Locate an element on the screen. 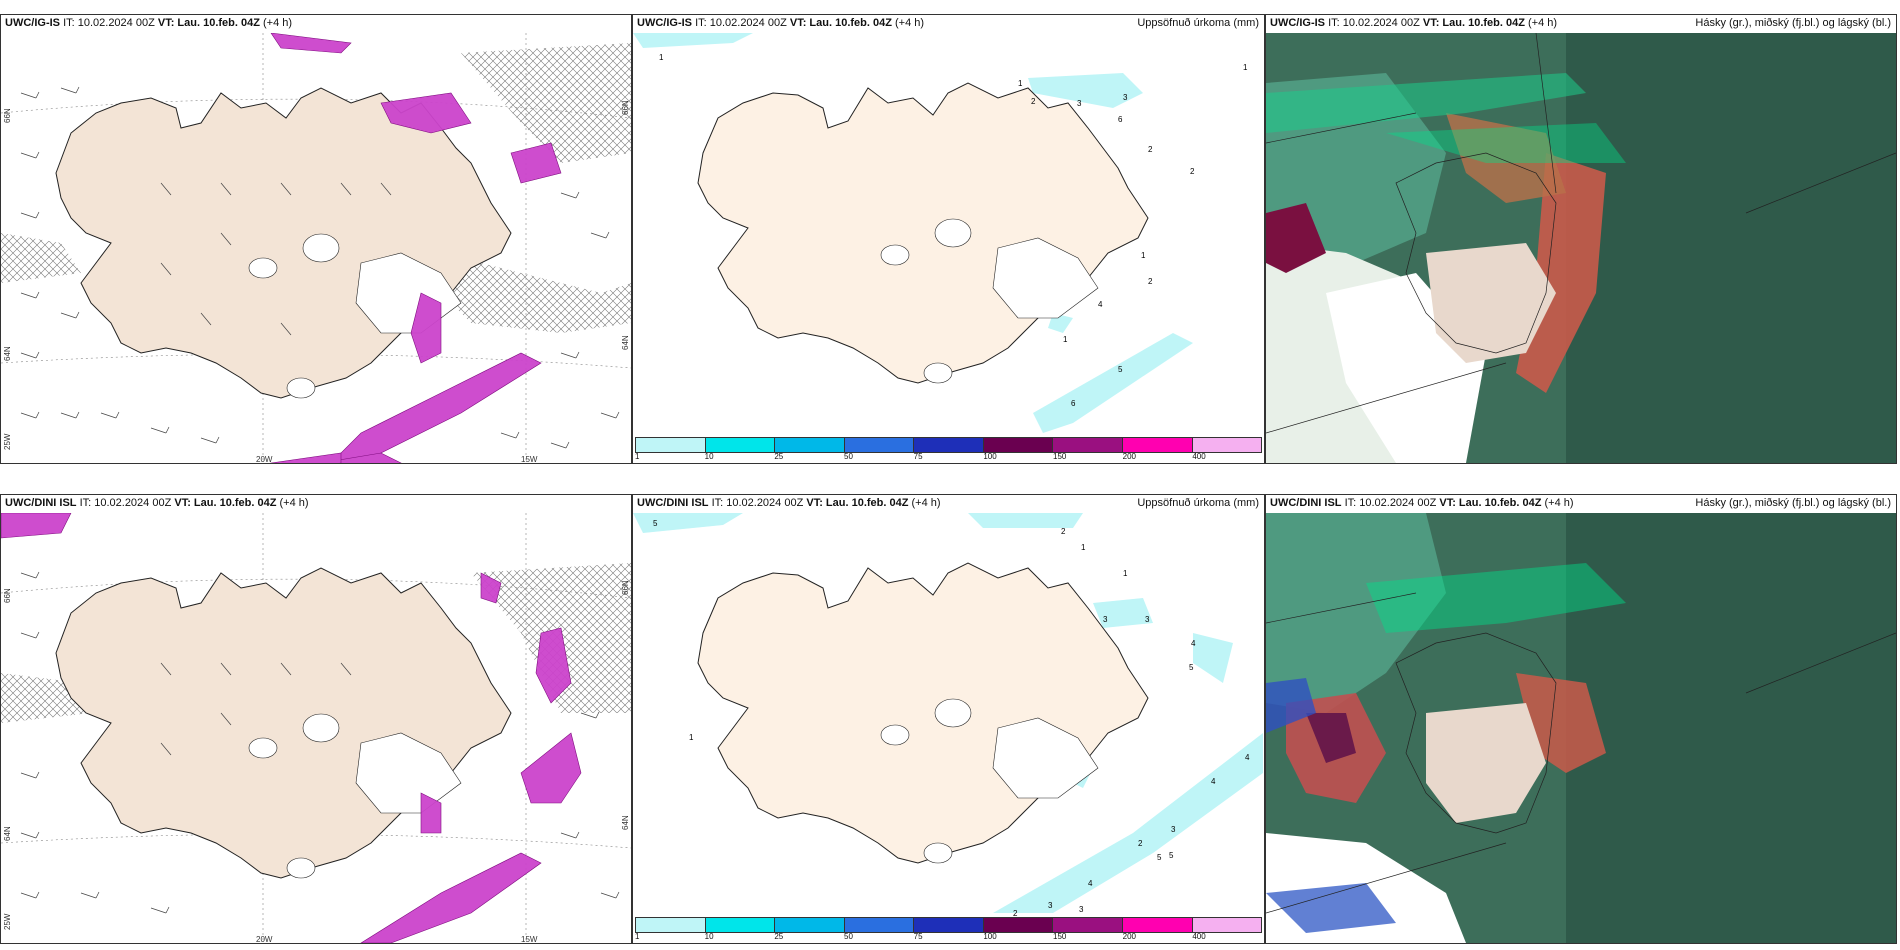  legend-tick-label: 75 is located at coordinates (918, 456).